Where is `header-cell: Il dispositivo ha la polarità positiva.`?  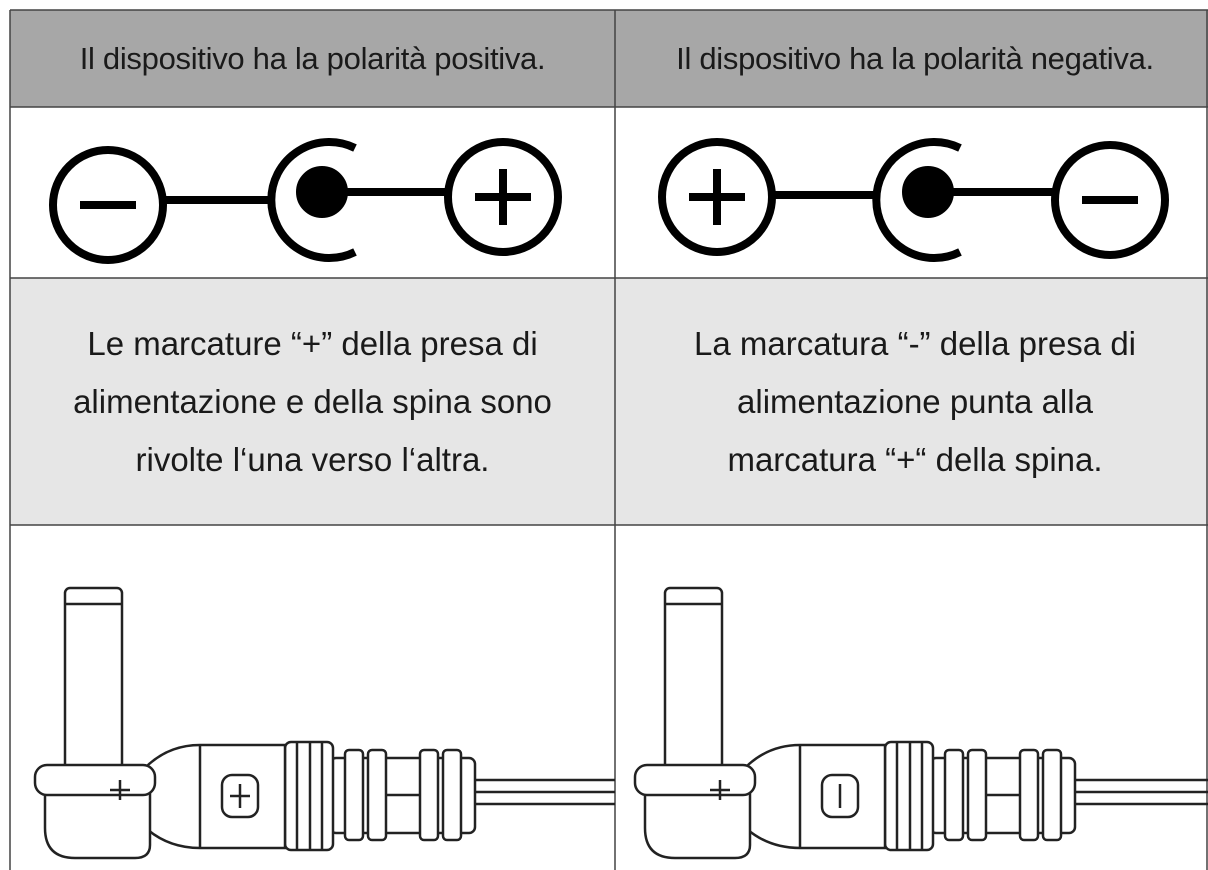 header-cell: Il dispositivo ha la polarità positiva. is located at coordinates (312, 58).